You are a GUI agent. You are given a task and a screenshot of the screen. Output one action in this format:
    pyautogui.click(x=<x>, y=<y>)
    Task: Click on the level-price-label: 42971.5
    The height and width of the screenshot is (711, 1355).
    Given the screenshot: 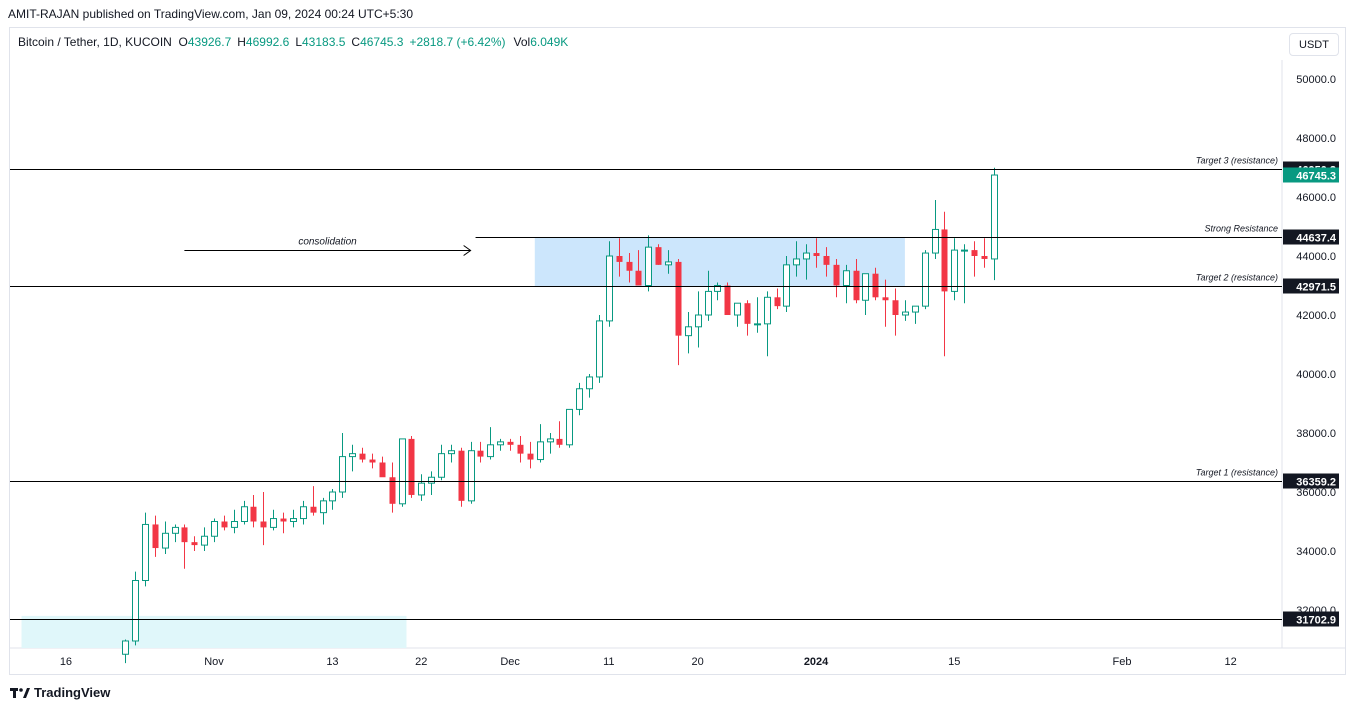 What is the action you would take?
    pyautogui.click(x=1316, y=288)
    